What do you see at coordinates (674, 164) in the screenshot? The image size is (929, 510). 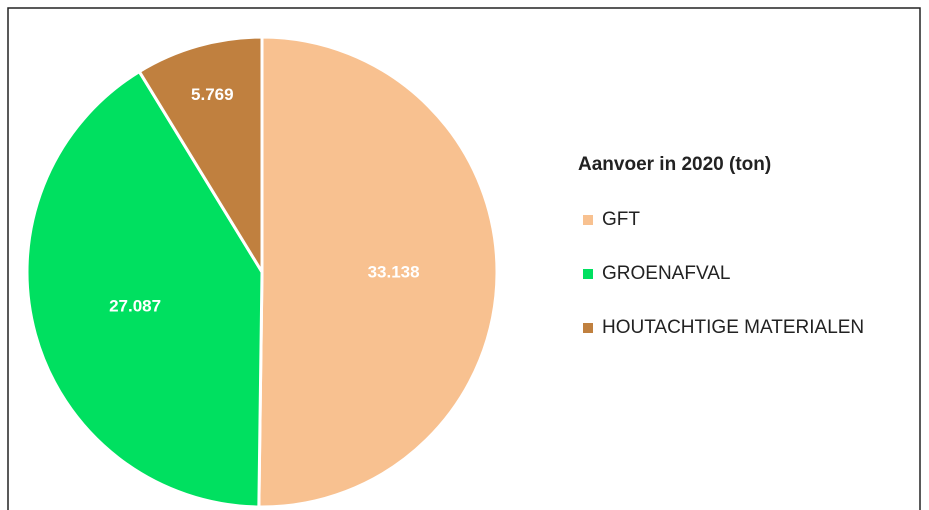 I see `legend-title: Aanvoer in 2020 (ton)` at bounding box center [674, 164].